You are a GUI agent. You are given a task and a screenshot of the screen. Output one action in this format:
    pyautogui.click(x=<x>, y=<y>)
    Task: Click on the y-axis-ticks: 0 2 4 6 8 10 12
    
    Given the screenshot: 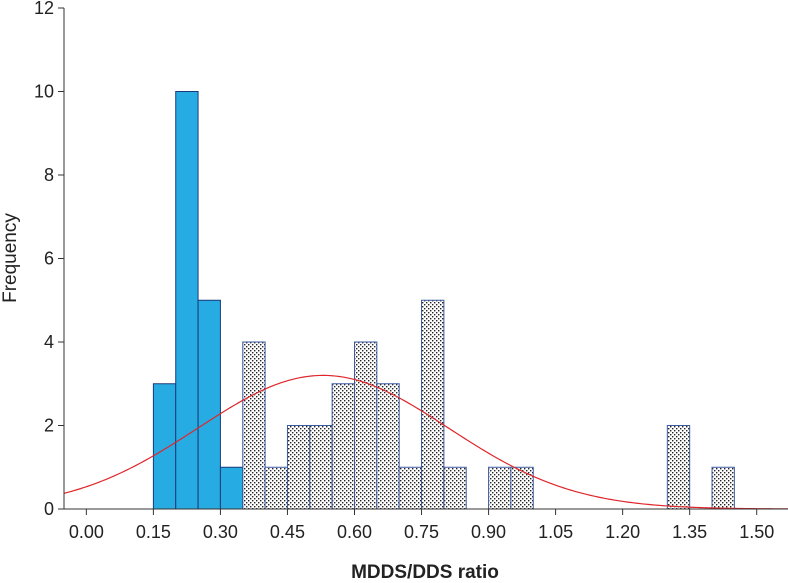 What is the action you would take?
    pyautogui.click(x=49, y=259)
    